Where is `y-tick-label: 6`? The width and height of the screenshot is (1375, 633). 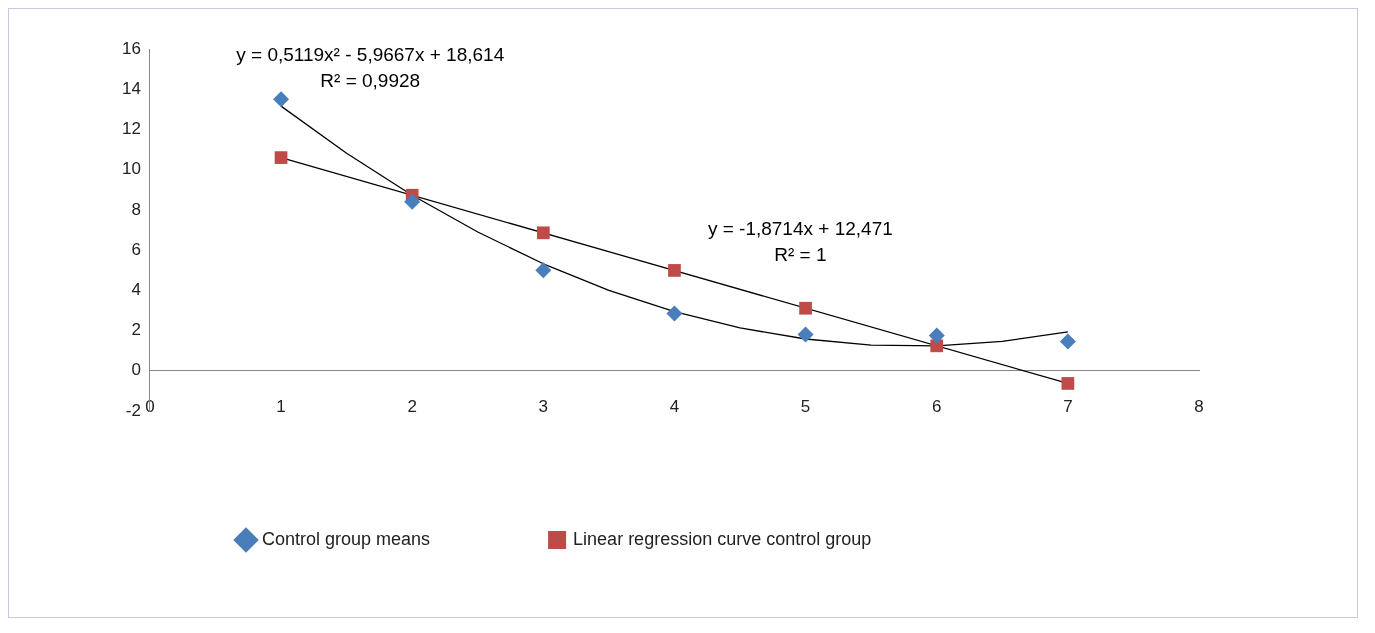 y-tick-label: 6 is located at coordinates (136, 249).